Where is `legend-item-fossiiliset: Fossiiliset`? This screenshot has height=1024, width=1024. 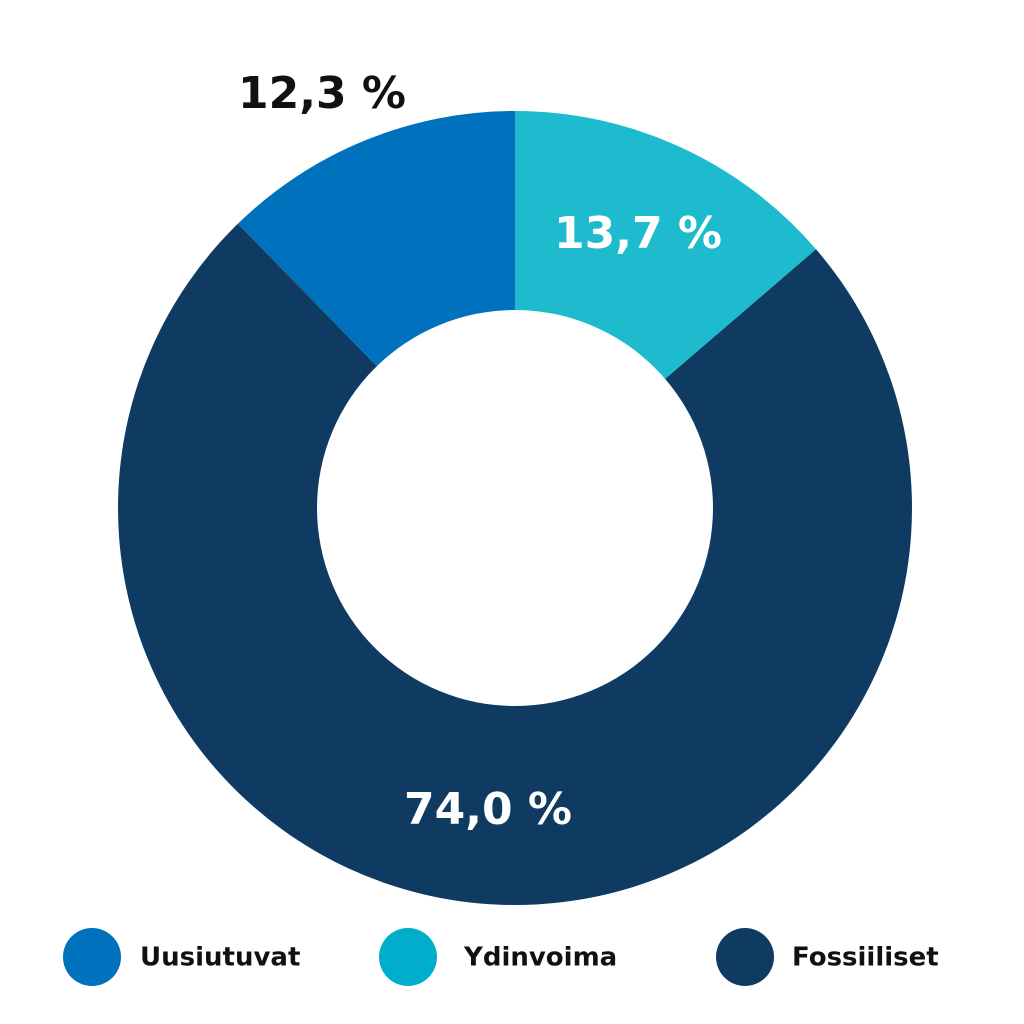 legend-item-fossiiliset: Fossiiliset is located at coordinates (827, 957).